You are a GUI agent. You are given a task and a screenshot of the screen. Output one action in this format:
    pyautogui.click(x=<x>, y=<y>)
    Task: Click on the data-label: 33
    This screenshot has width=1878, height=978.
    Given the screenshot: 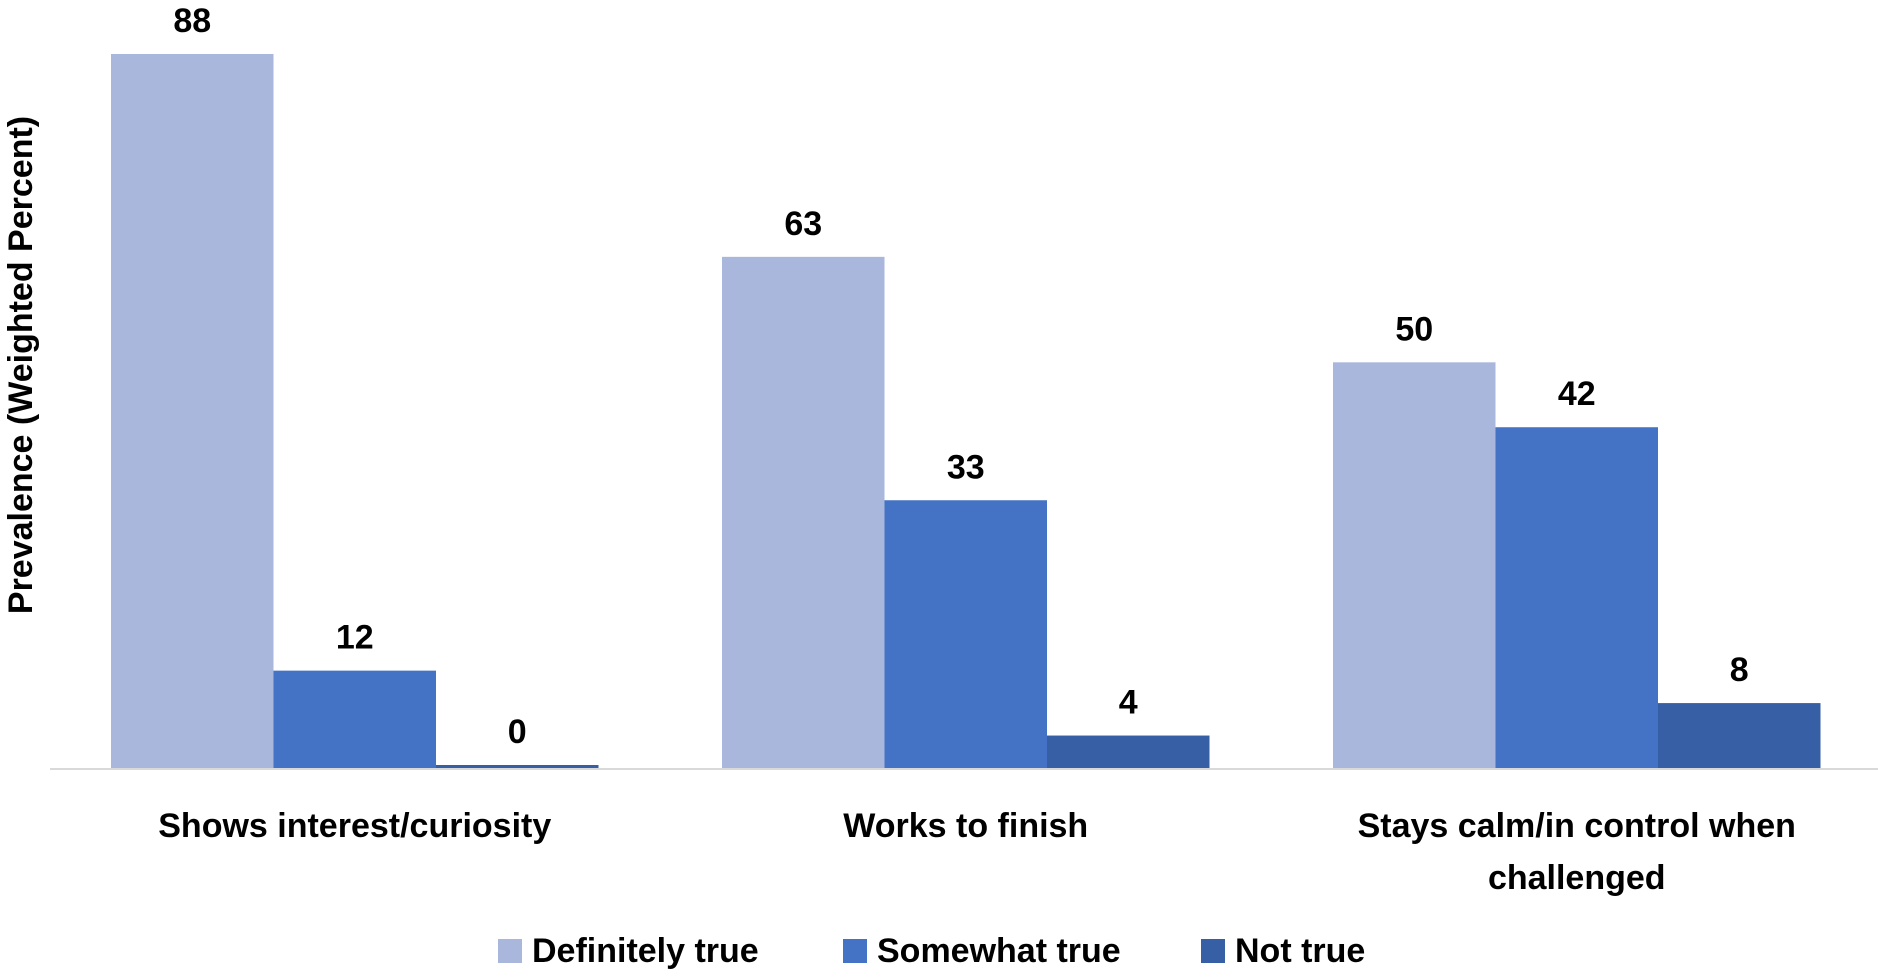 What is the action you would take?
    pyautogui.click(x=966, y=467)
    